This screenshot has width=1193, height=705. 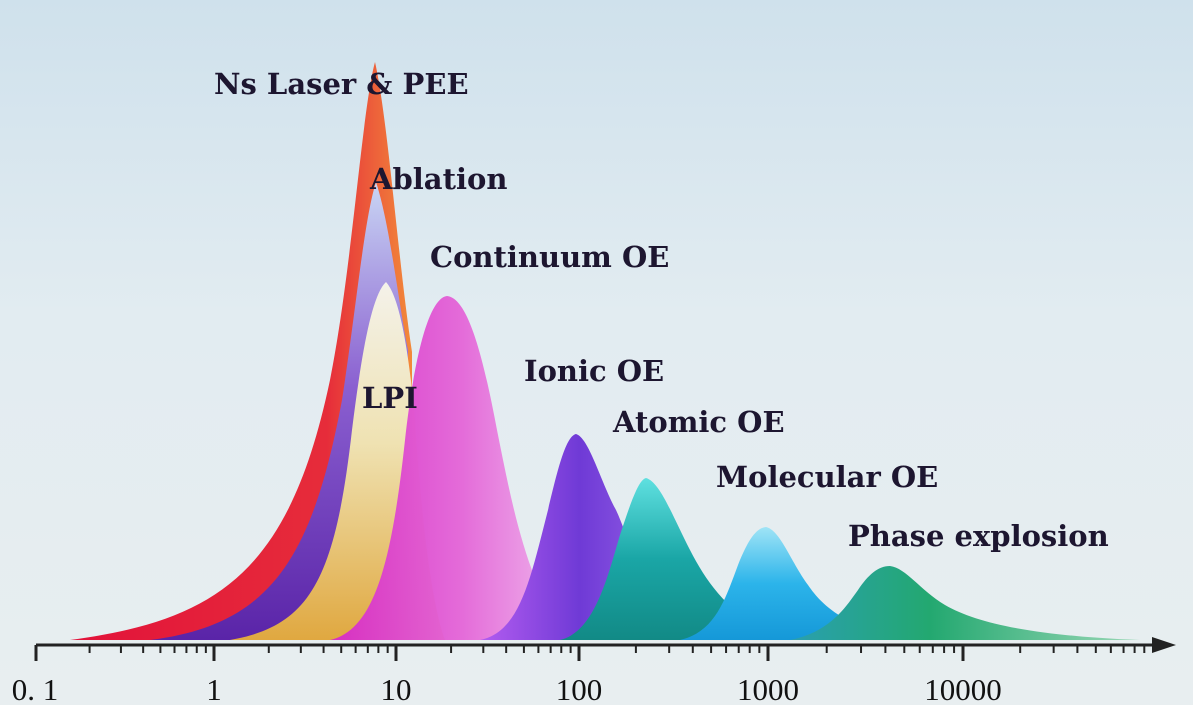 I want to click on peak-atomic-oe, so click(x=670, y=559).